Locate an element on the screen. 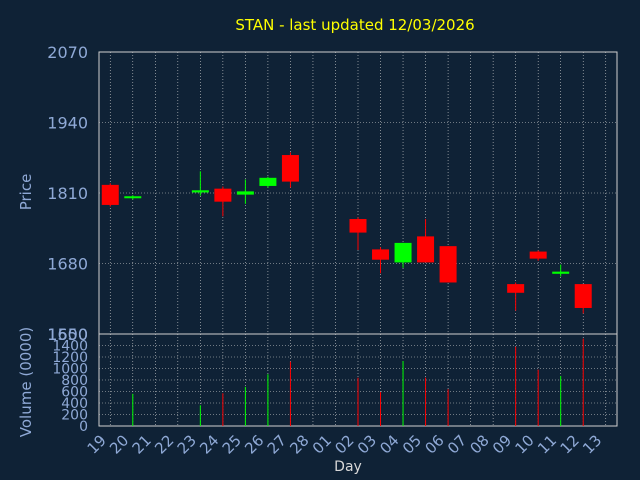 The height and width of the screenshot is (480, 640). price-tick-label: 1810 is located at coordinates (67, 193).